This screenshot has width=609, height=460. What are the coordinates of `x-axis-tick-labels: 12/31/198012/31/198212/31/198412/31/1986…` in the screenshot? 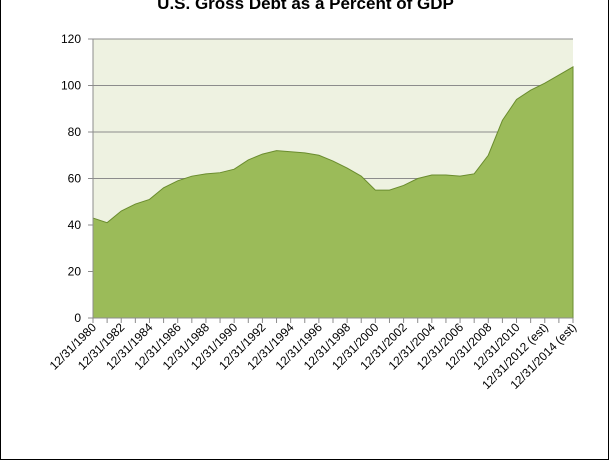 It's located at (313, 356).